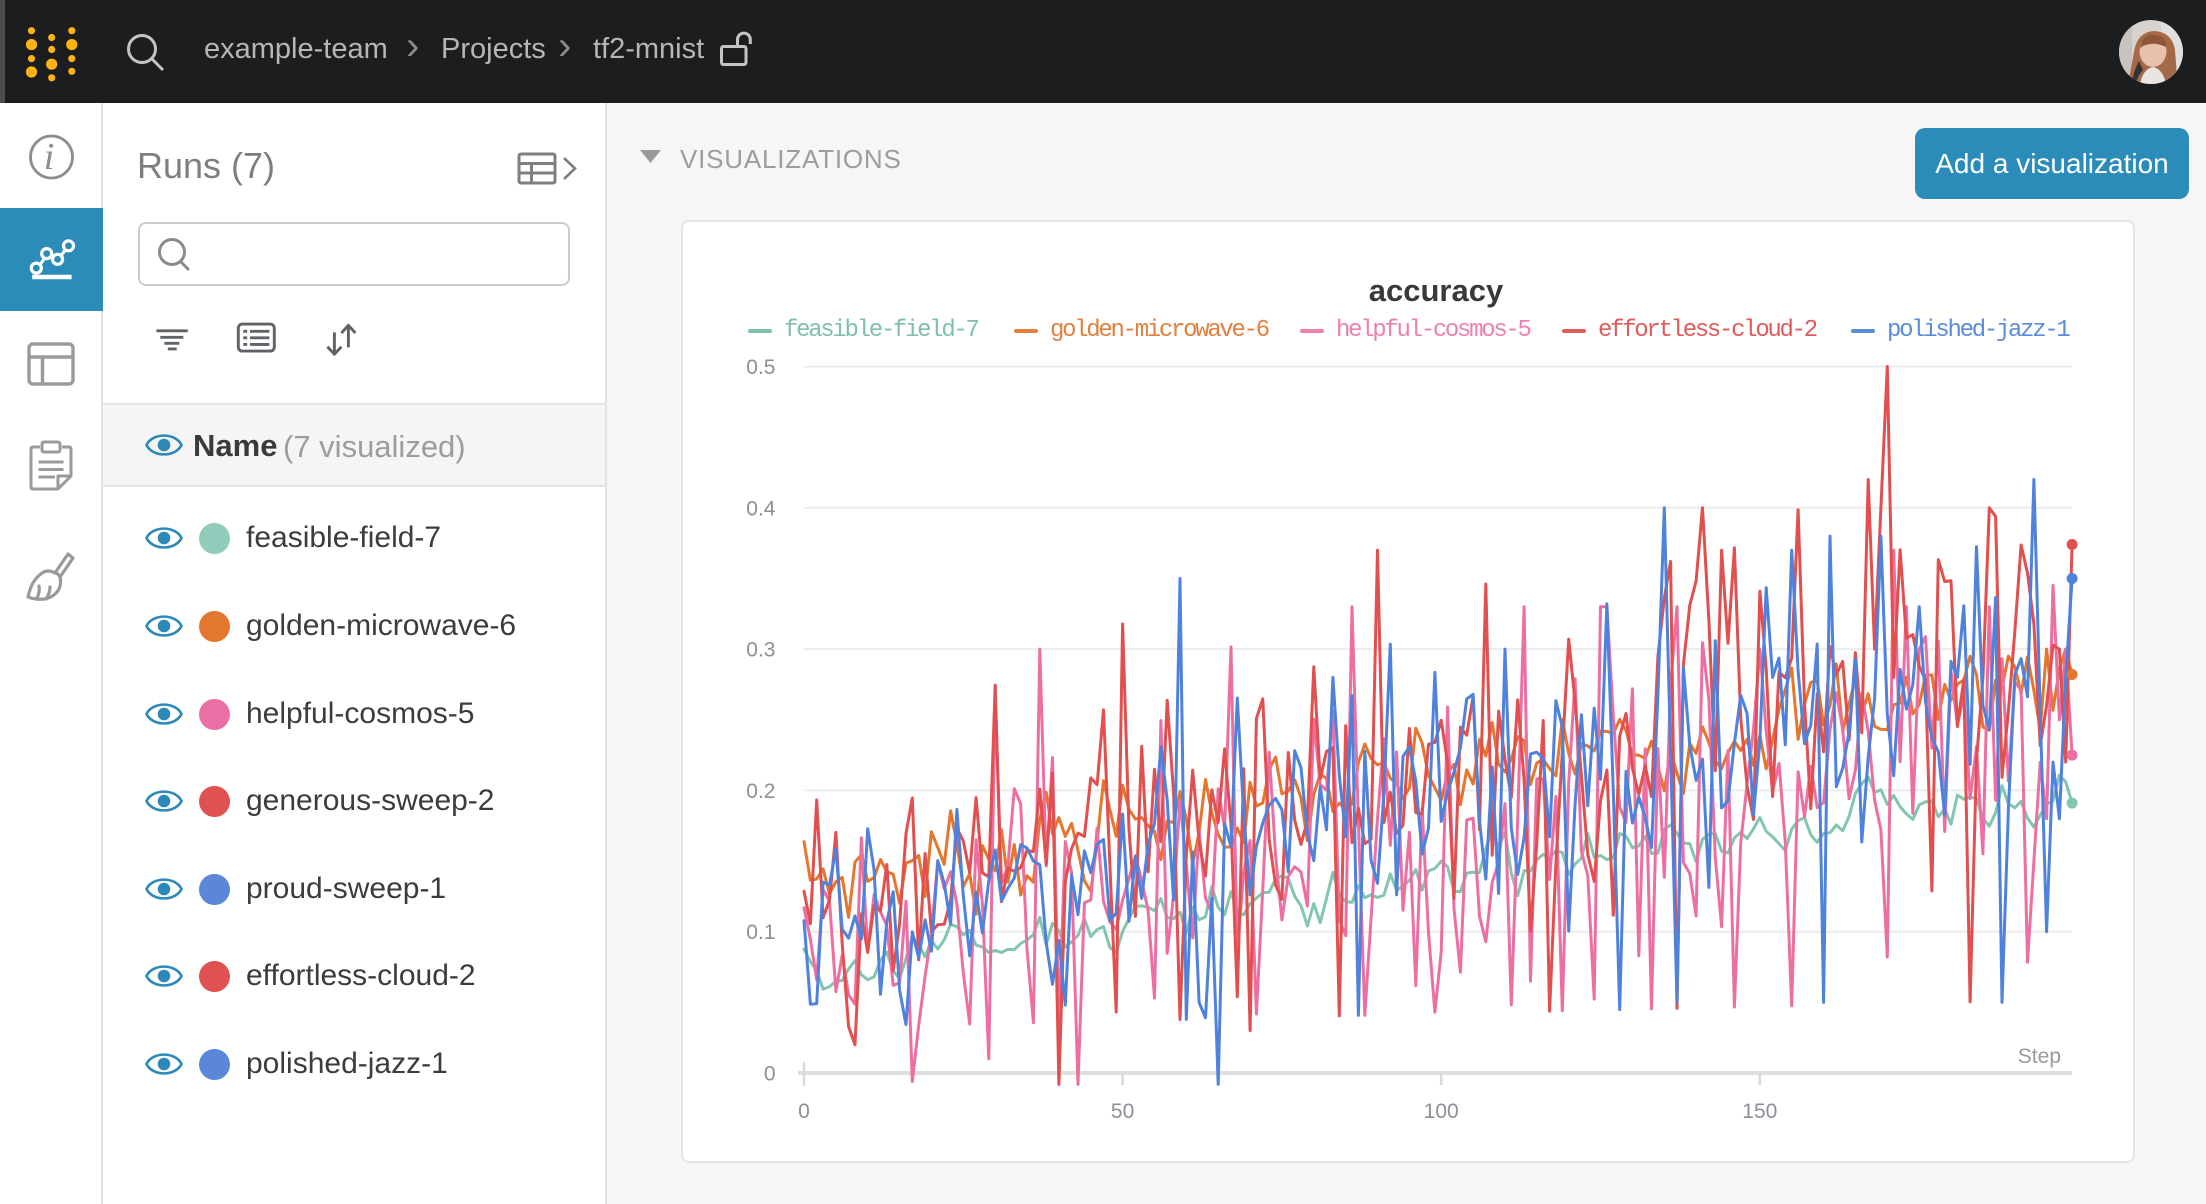 This screenshot has height=1204, width=2206. I want to click on svg-text: 0.4, so click(761, 508).